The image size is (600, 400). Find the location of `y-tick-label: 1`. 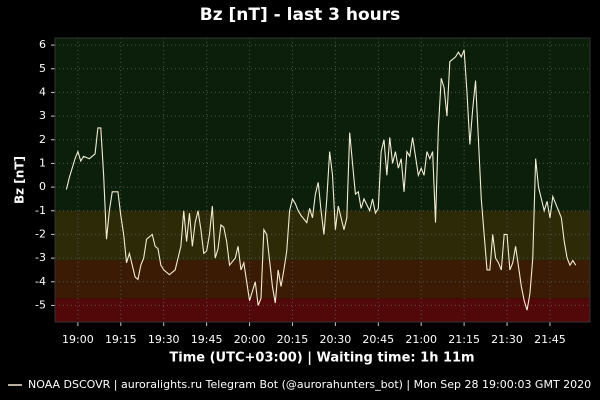

y-tick-label: 1 is located at coordinates (42, 162).